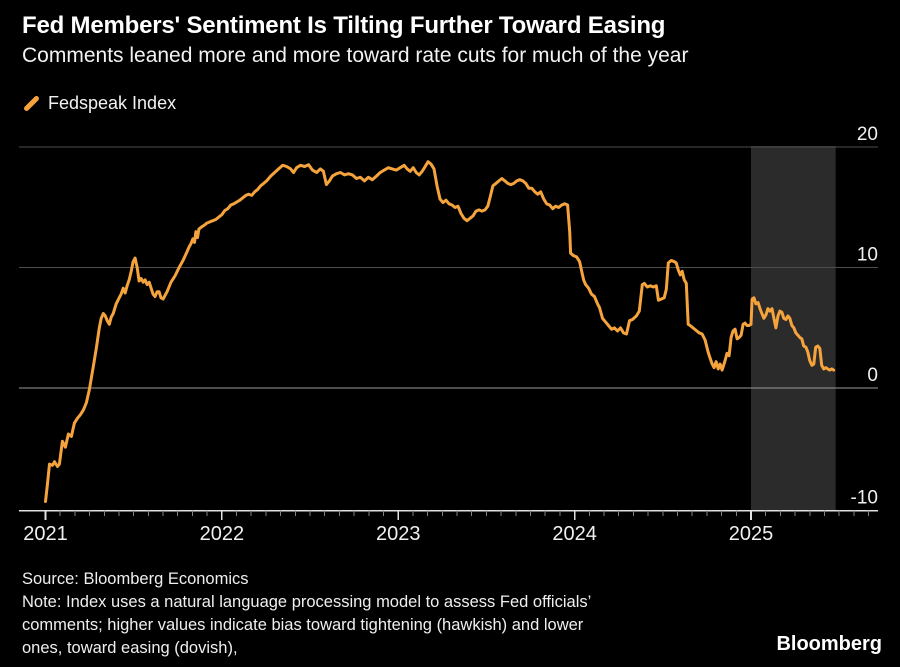 The height and width of the screenshot is (667, 900). I want to click on y-axis-tick-label: -10, so click(864, 498).